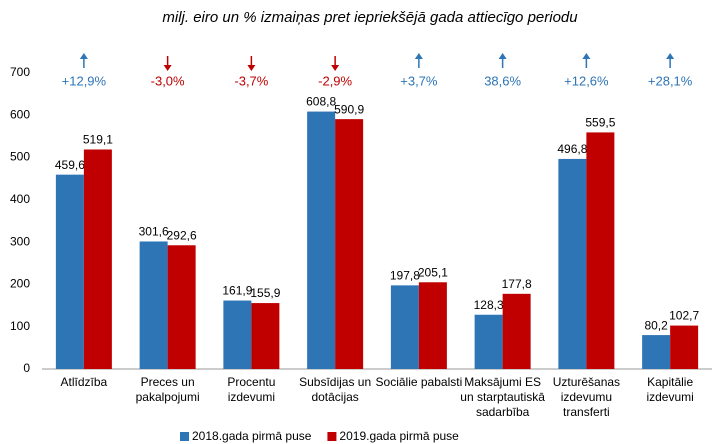 The image size is (715, 444). What do you see at coordinates (20, 157) in the screenshot?
I see `y-tick-label: 500` at bounding box center [20, 157].